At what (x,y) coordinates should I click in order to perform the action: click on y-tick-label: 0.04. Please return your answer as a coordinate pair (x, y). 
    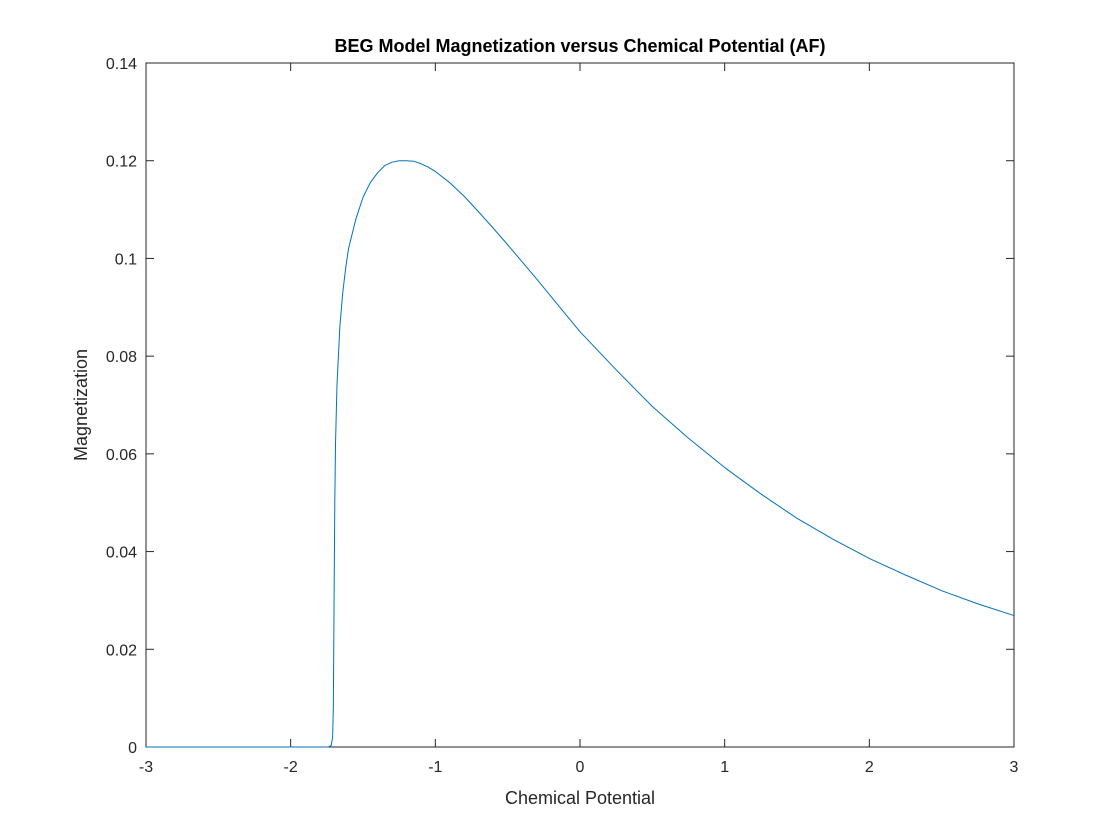
    Looking at the image, I should click on (121, 553).